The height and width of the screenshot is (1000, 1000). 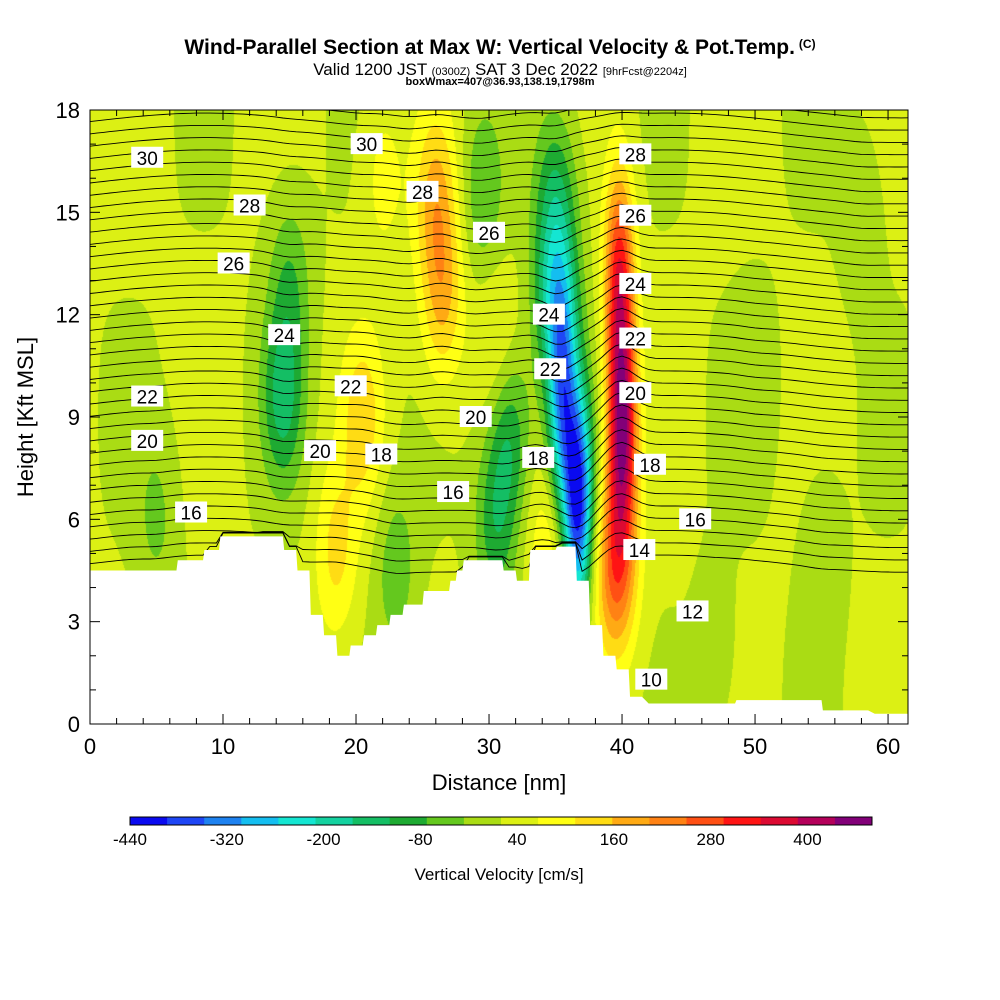 I want to click on colorbar-tick-label: -80, so click(x=420, y=839).